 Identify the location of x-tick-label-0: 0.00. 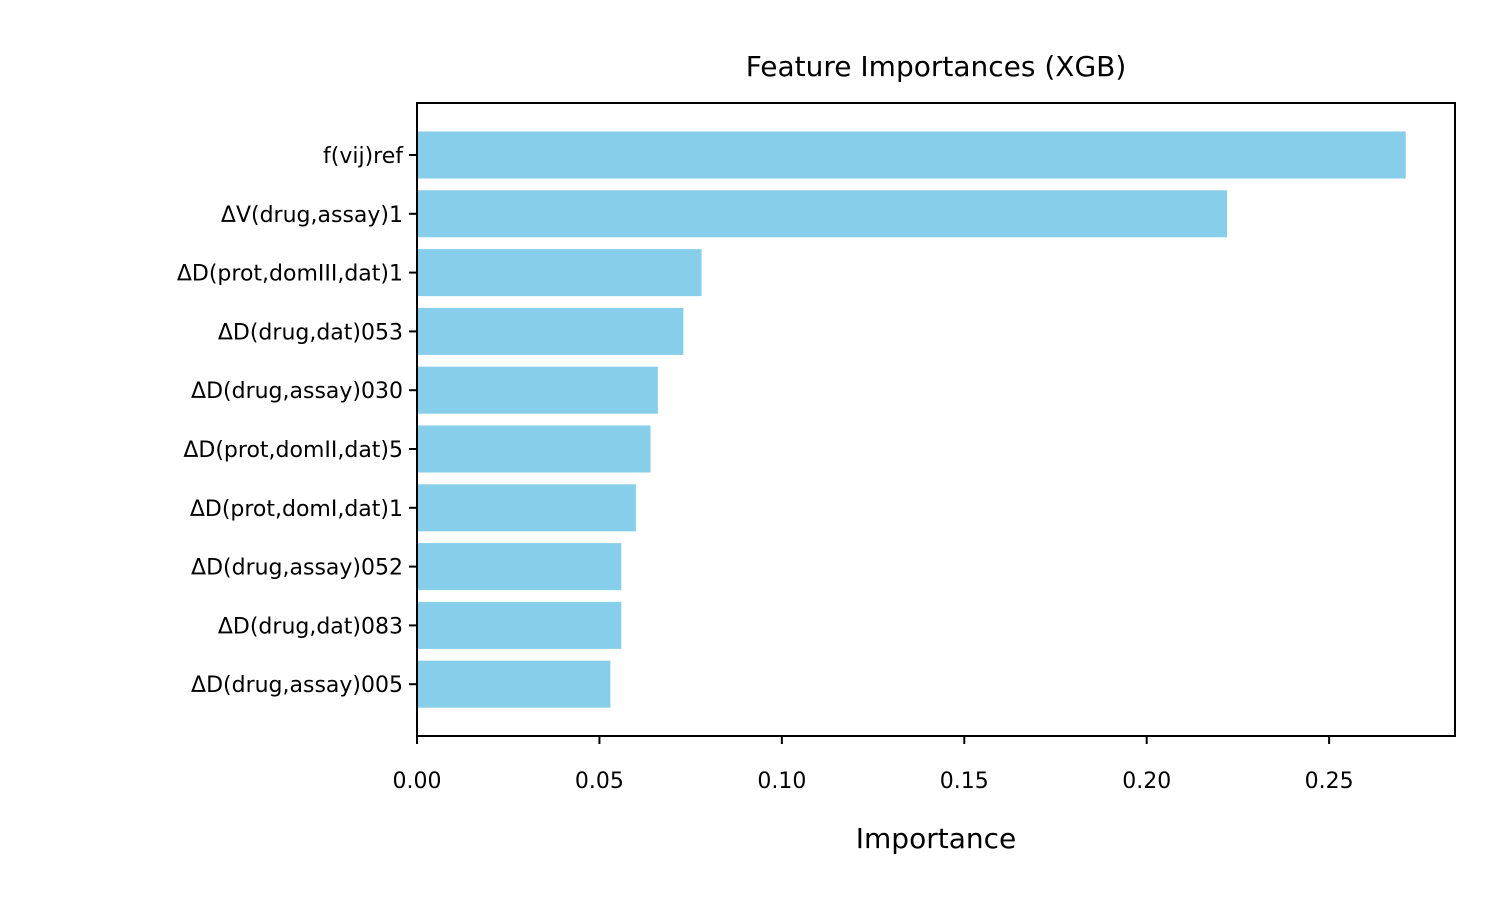
(417, 781).